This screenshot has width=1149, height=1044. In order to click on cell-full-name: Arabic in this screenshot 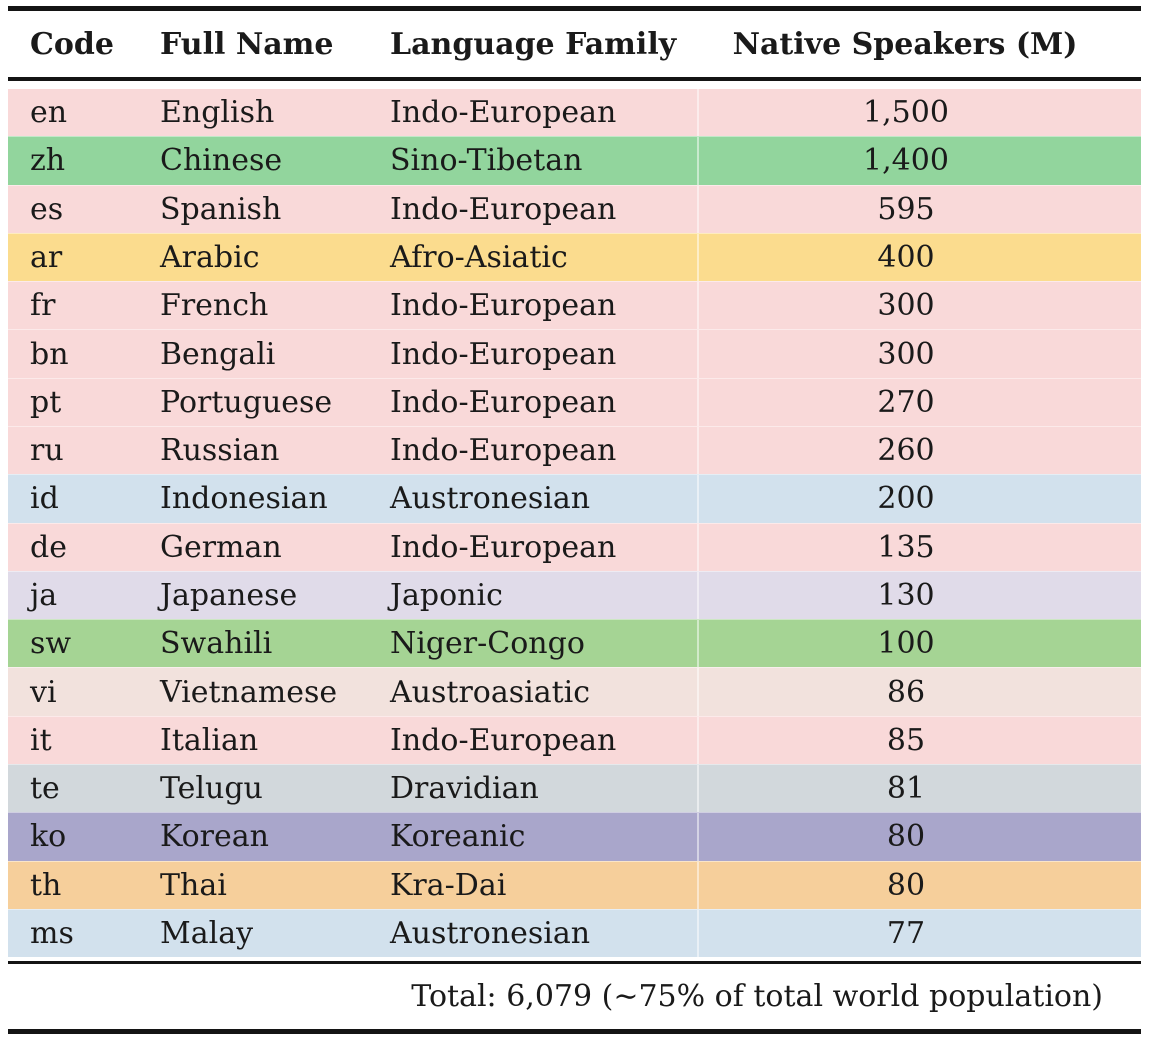, I will do `click(210, 257)`.